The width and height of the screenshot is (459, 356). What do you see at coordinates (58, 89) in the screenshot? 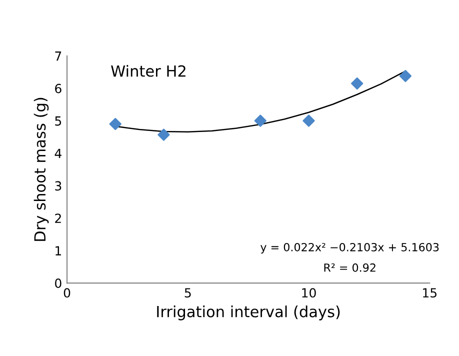
I see `y-tick-label: 6` at bounding box center [58, 89].